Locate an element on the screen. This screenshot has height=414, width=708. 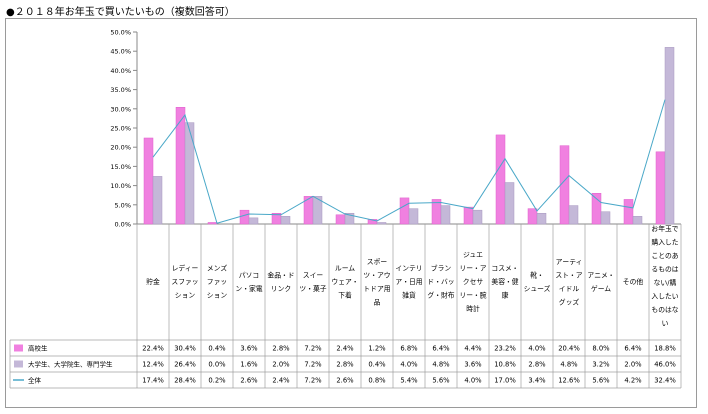
data-label: 1.6% is located at coordinates (249, 364).